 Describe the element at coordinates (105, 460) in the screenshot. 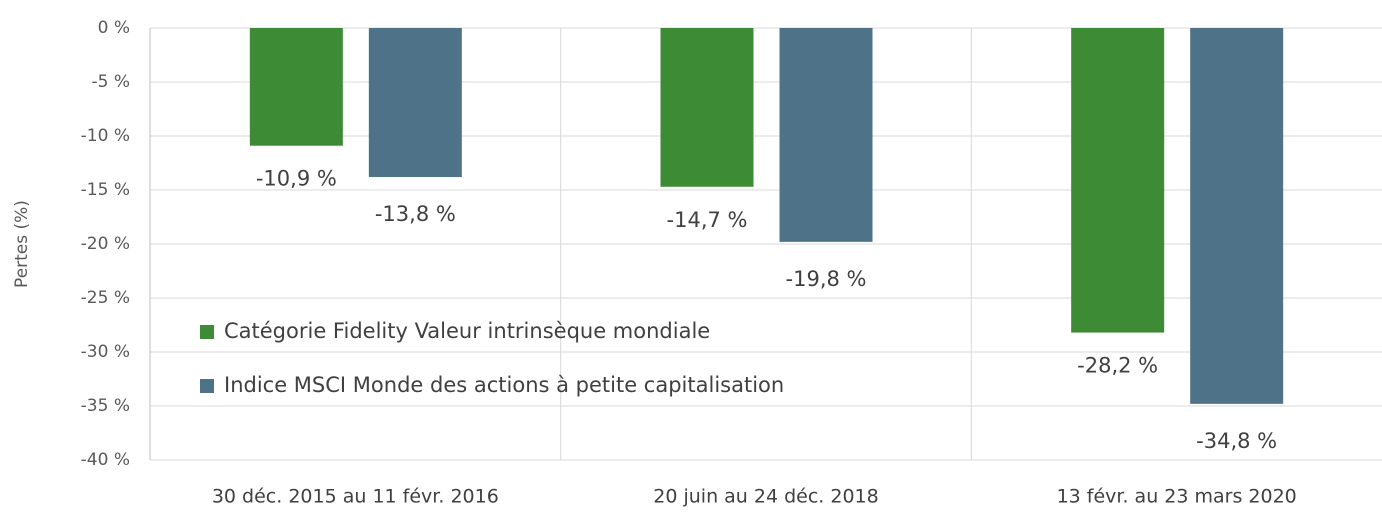

I see `y-tick-label: -40 %` at that location.